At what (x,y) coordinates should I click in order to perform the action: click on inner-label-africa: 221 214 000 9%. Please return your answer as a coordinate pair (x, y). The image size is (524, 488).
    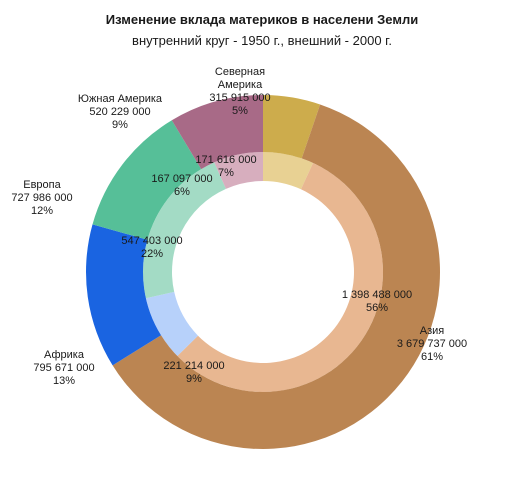
    Looking at the image, I should click on (193, 372).